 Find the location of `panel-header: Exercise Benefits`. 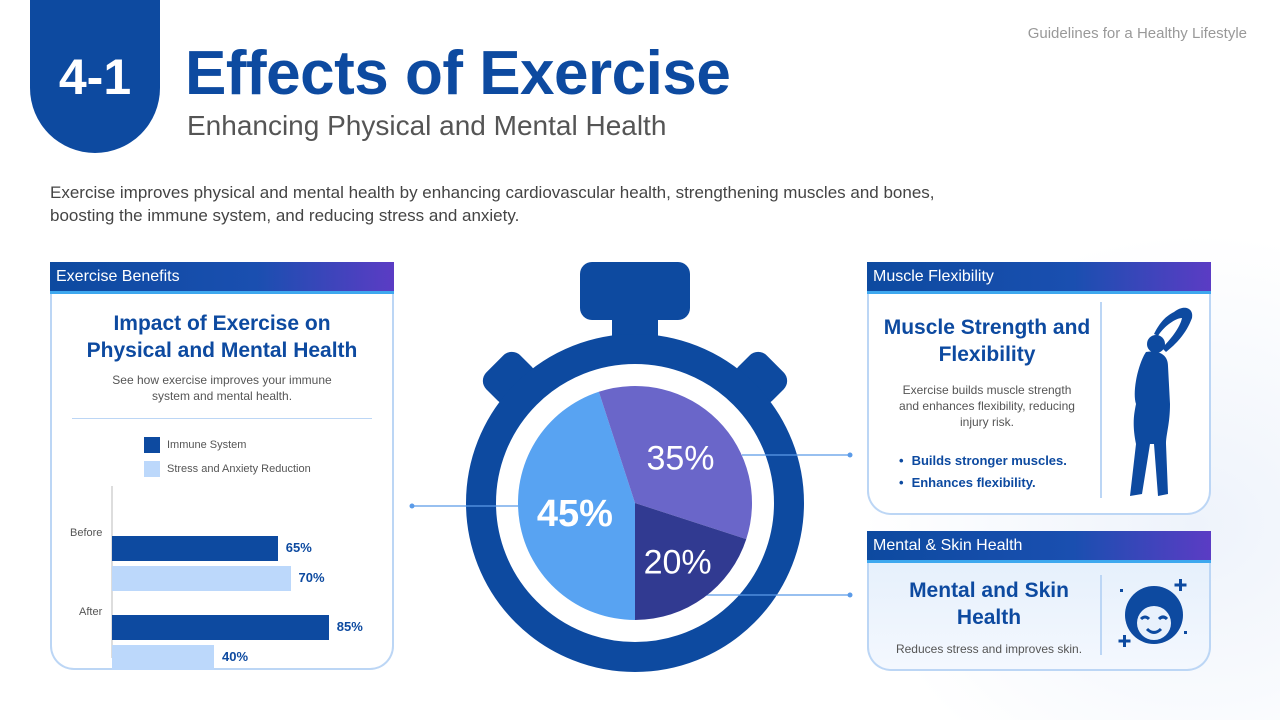

panel-header: Exercise Benefits is located at coordinates (222, 278).